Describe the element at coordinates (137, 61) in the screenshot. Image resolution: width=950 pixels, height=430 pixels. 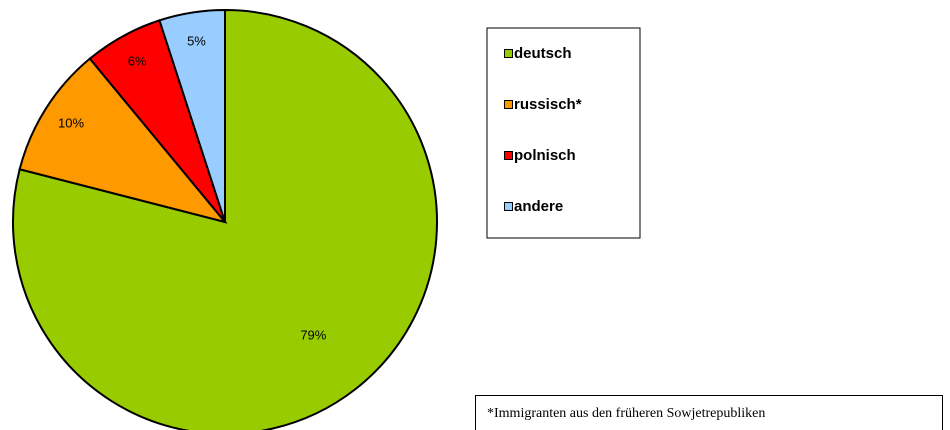
I see `data-label: 6%` at that location.